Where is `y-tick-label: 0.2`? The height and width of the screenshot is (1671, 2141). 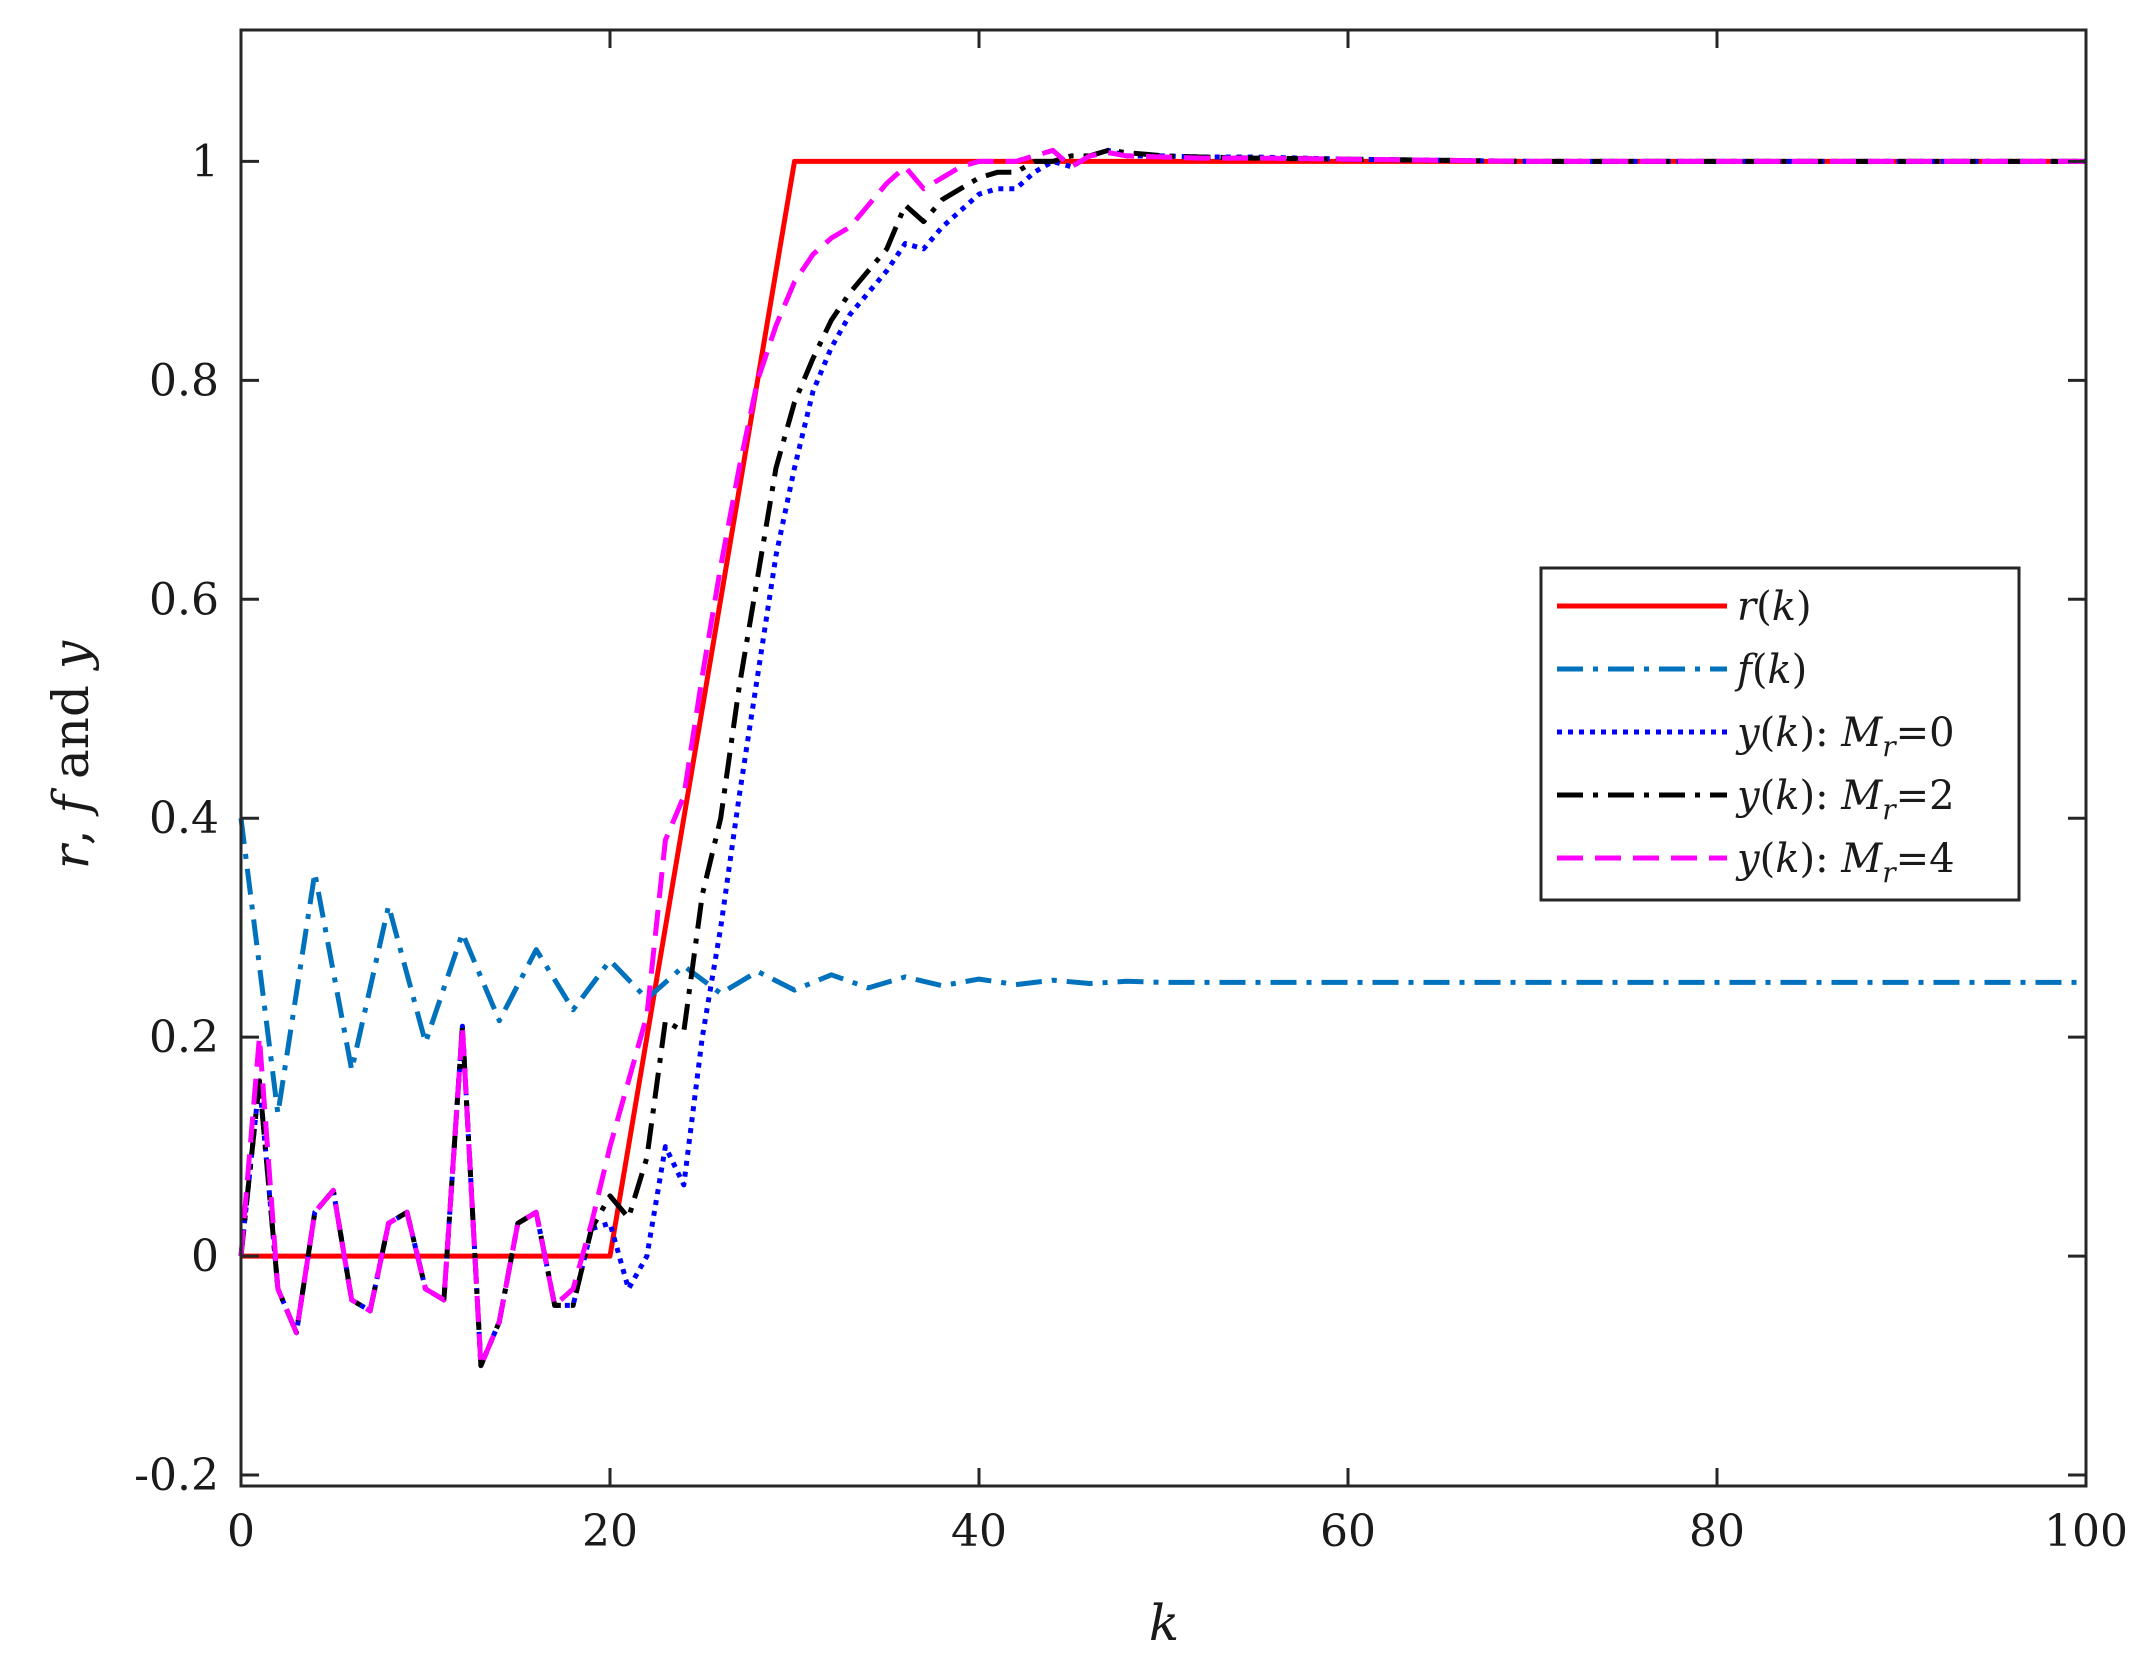 y-tick-label: 0.2 is located at coordinates (184, 1037).